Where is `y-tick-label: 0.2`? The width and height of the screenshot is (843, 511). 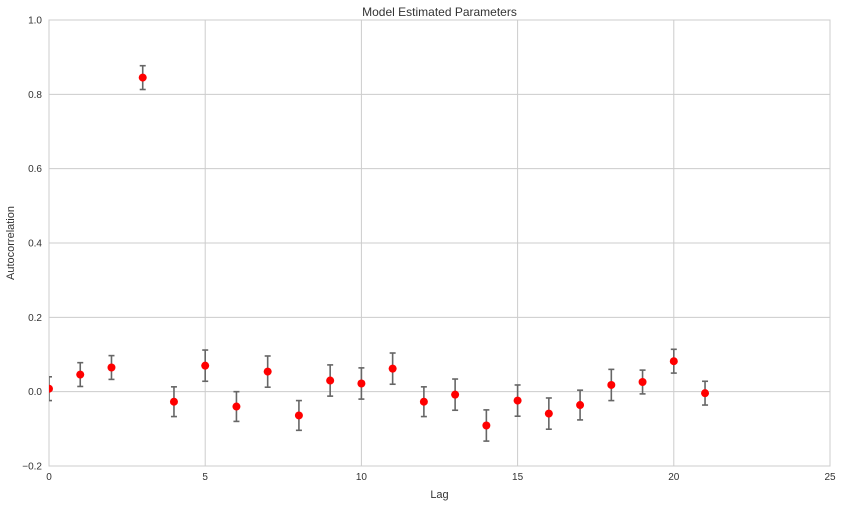 y-tick-label: 0.2 is located at coordinates (35, 318).